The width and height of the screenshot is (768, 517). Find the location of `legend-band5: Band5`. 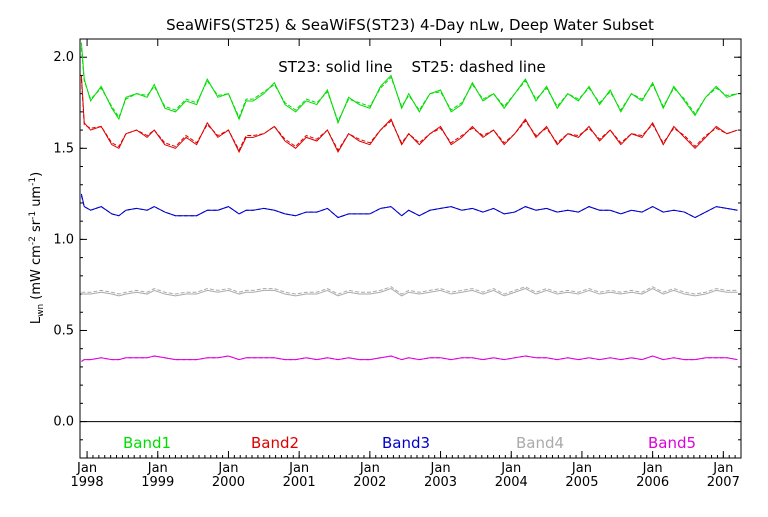

legend-band5: Band5 is located at coordinates (672, 443).